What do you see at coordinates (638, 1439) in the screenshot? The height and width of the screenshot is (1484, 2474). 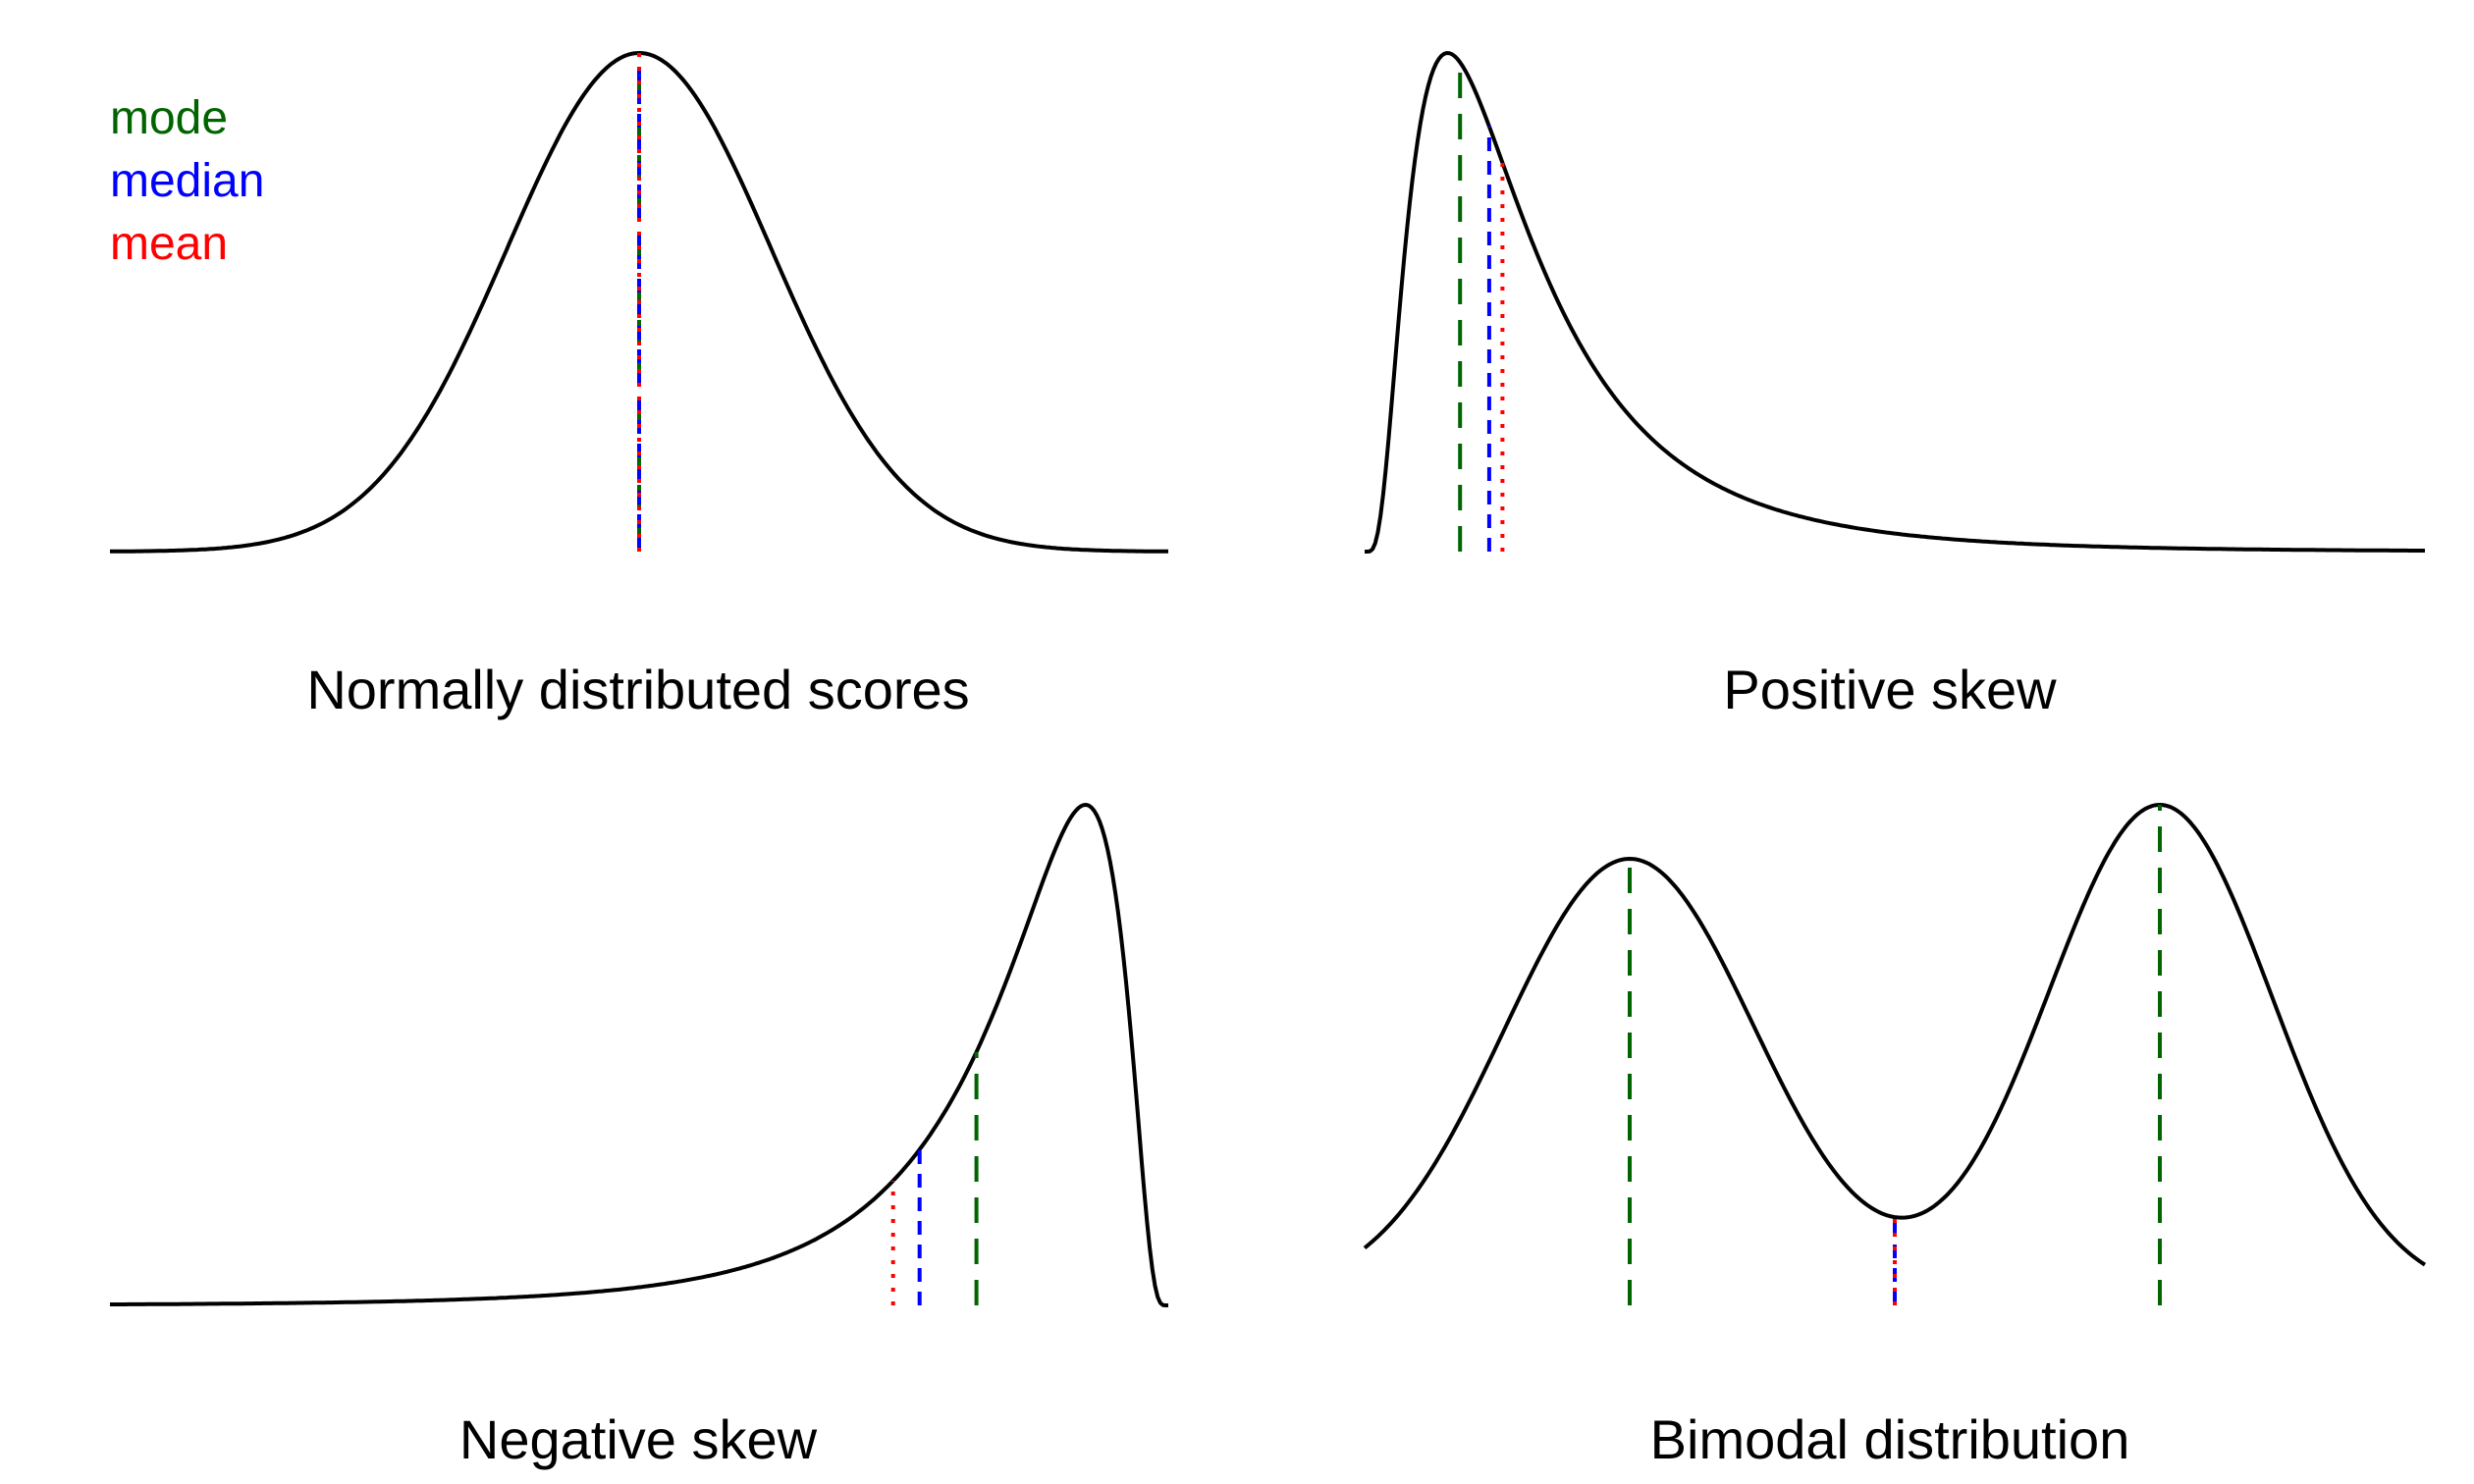 I see `panel-title: Negative skew` at bounding box center [638, 1439].